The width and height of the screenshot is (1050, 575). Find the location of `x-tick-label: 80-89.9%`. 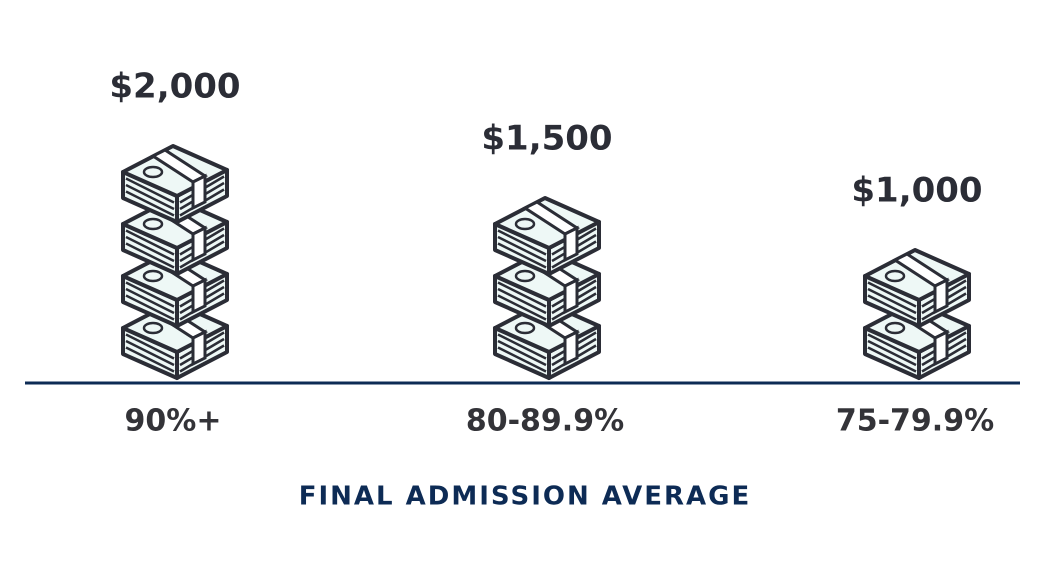

x-tick-label: 80-89.9% is located at coordinates (545, 421).